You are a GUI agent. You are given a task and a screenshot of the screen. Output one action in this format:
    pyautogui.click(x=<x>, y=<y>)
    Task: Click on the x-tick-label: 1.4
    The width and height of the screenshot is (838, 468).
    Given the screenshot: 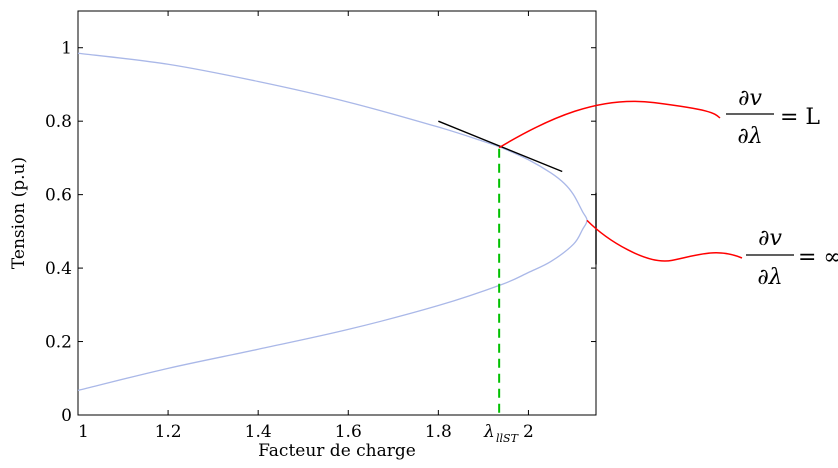 What is the action you would take?
    pyautogui.click(x=258, y=432)
    